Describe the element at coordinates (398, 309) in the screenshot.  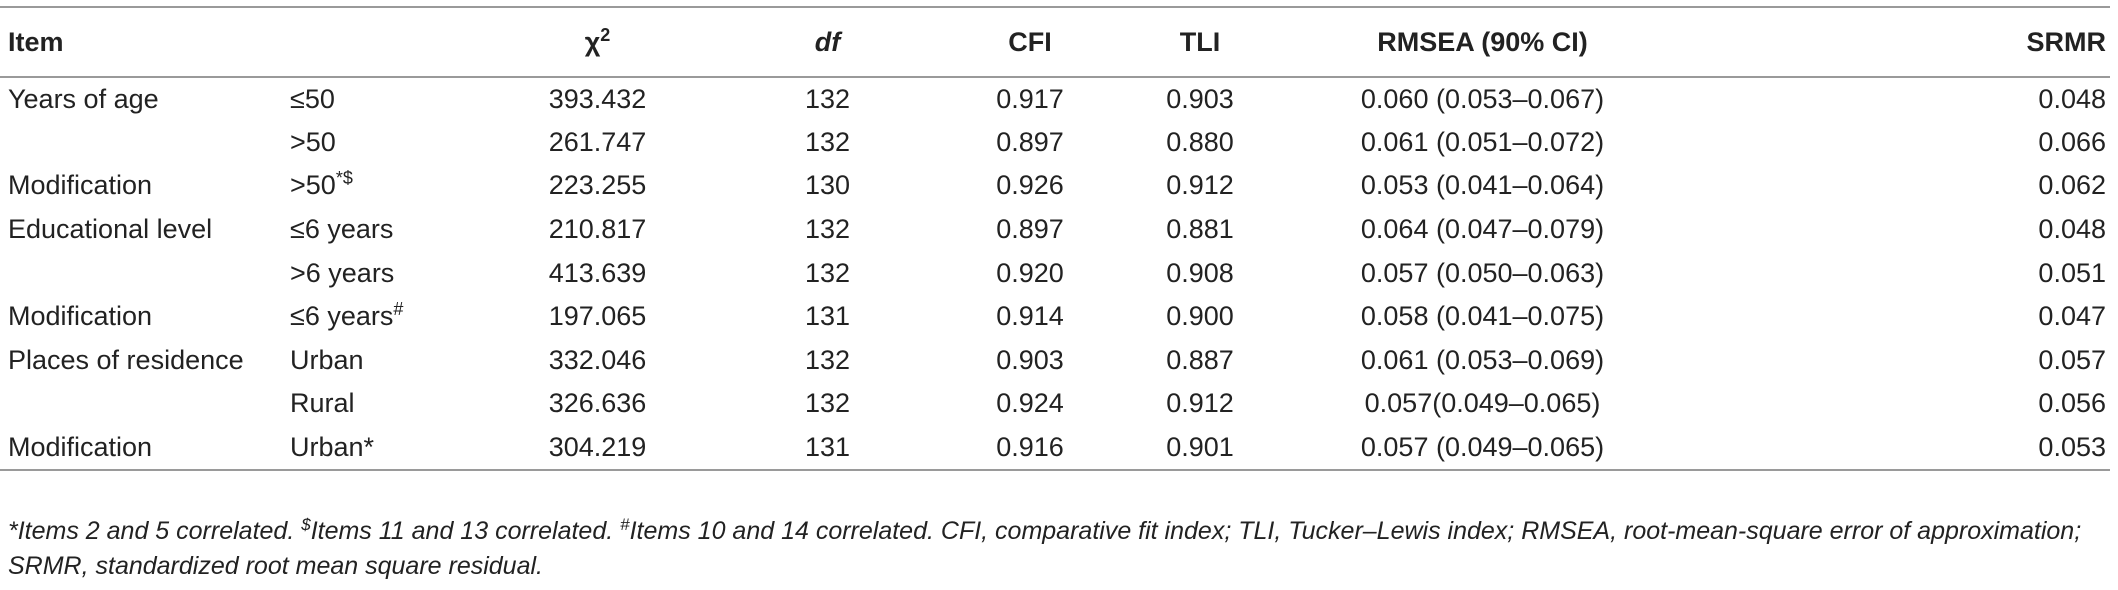
I see `group-footnote-mark: #` at that location.